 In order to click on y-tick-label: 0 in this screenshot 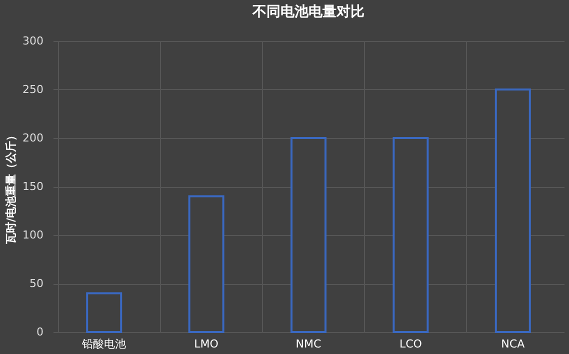, I will do `click(40, 332)`.